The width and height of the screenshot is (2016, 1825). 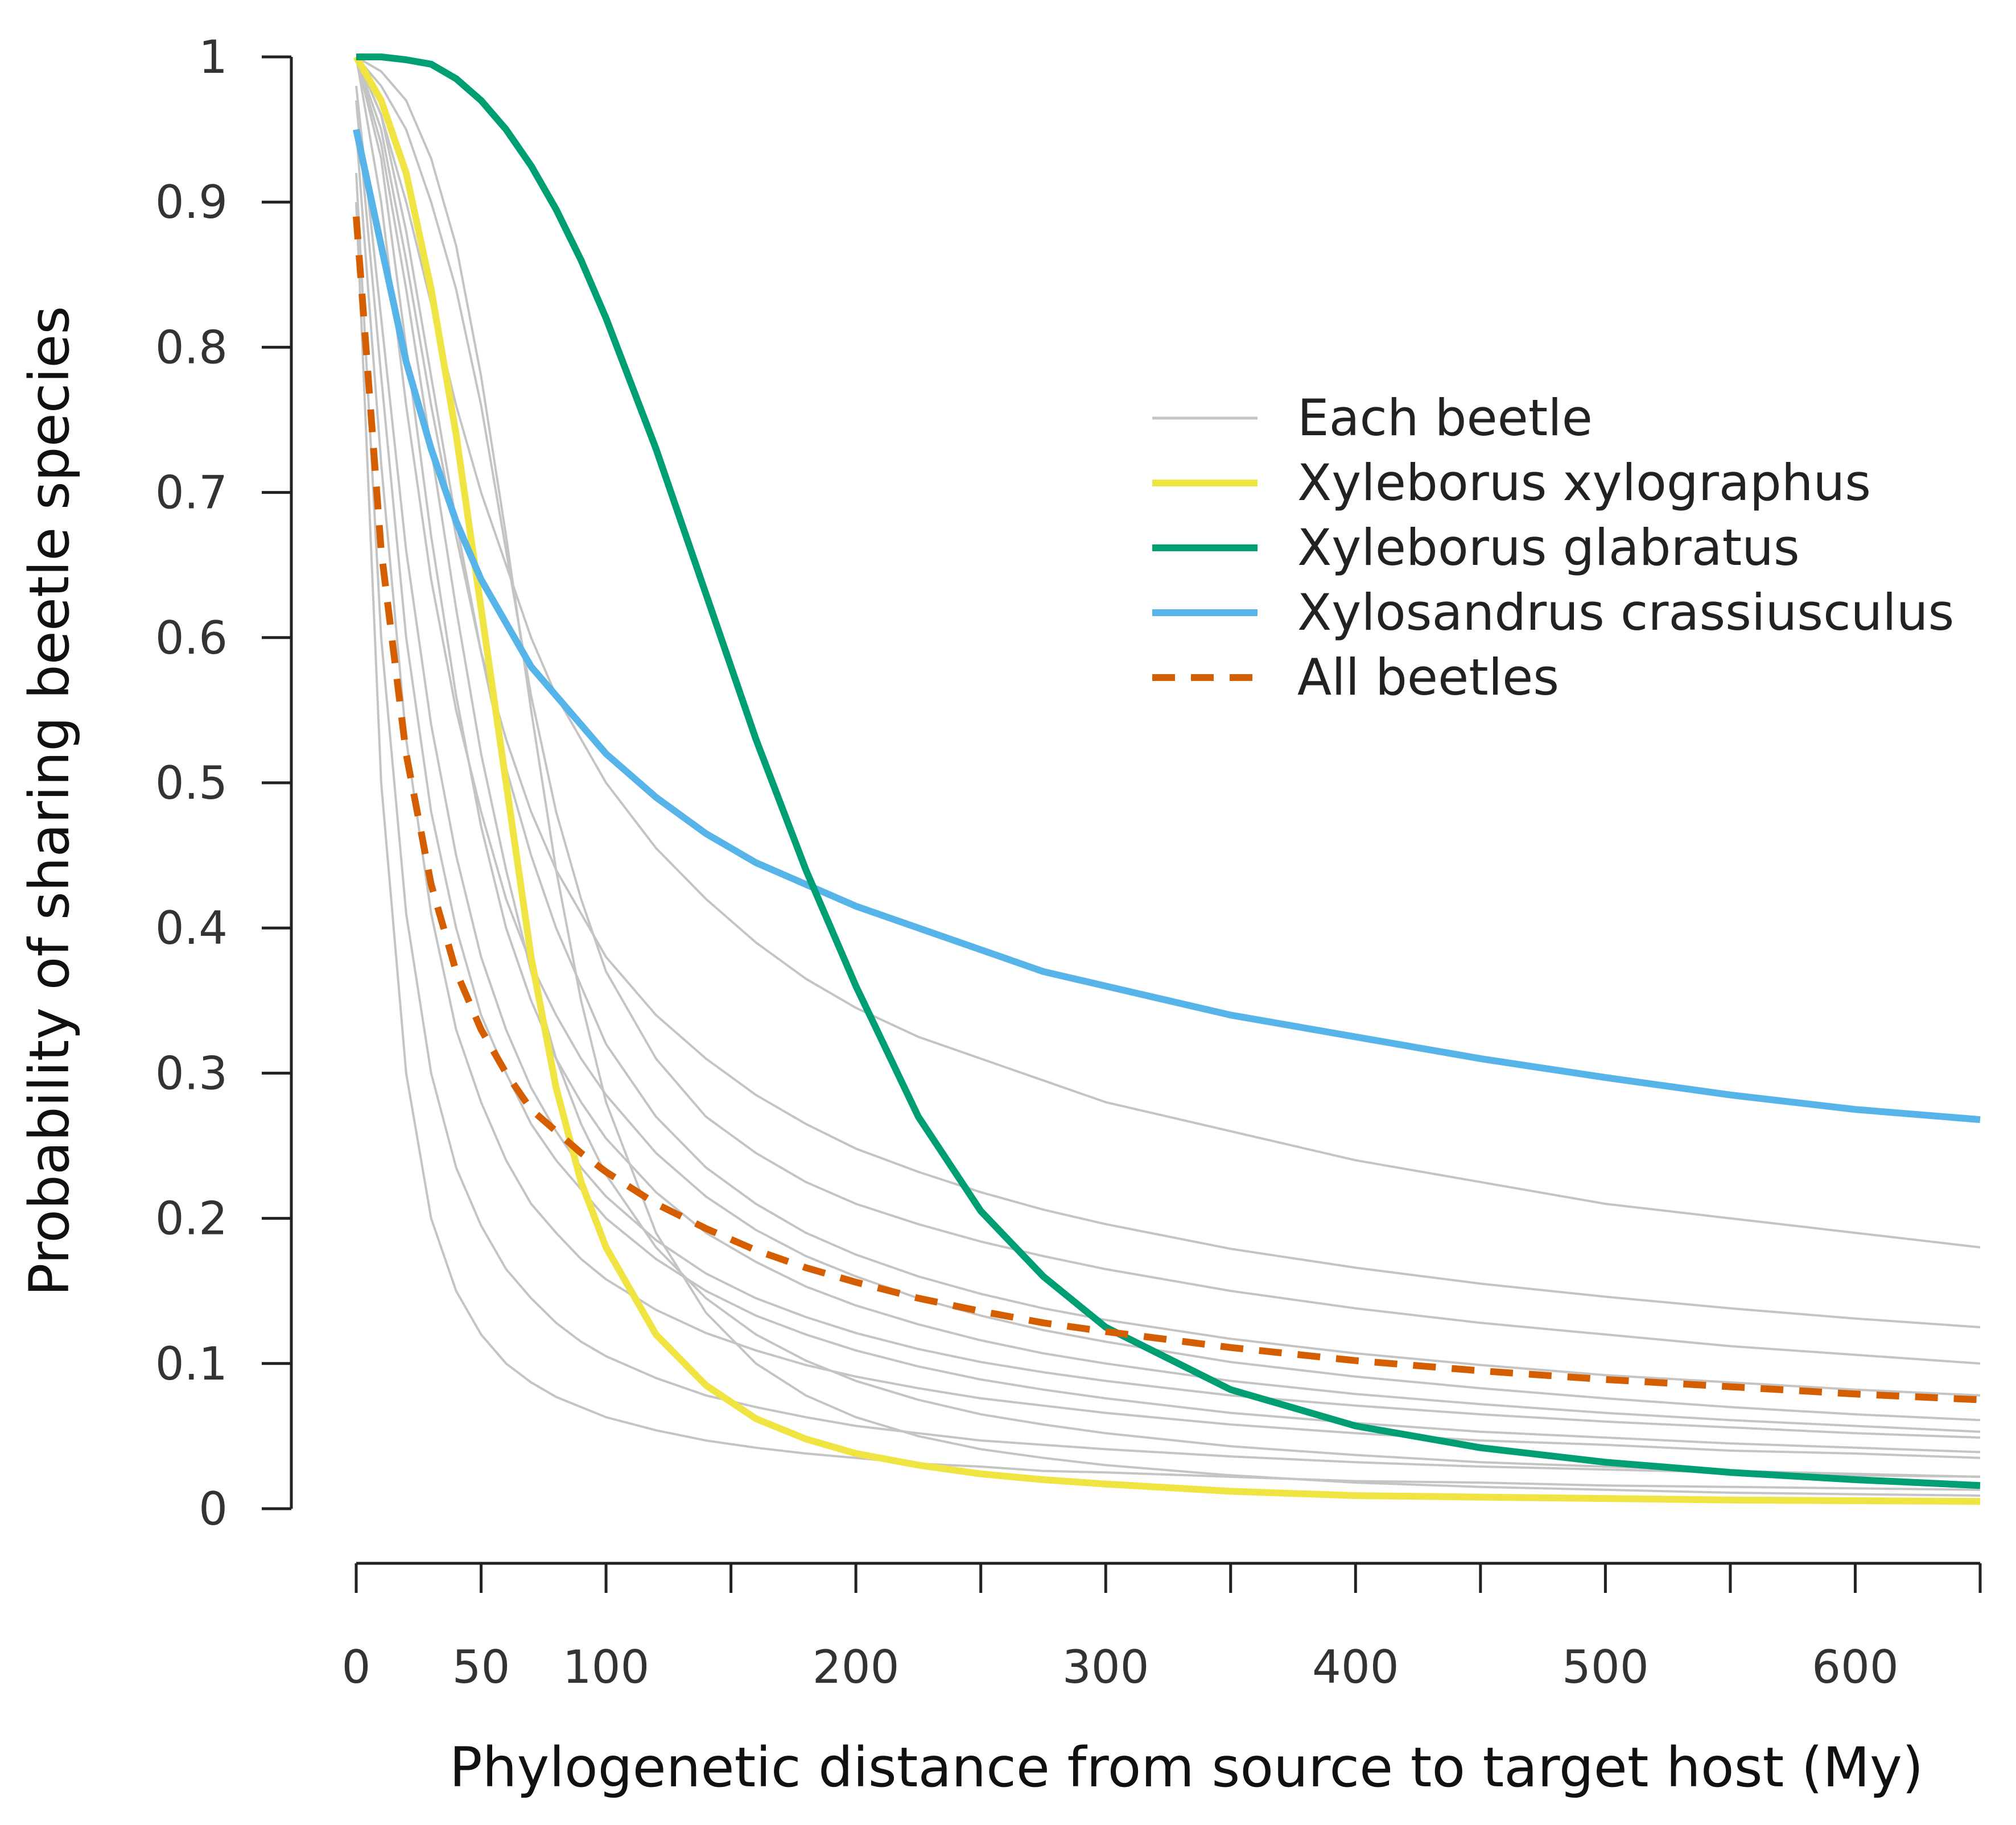 I want to click on x-tick-label: 100, so click(x=607, y=1667).